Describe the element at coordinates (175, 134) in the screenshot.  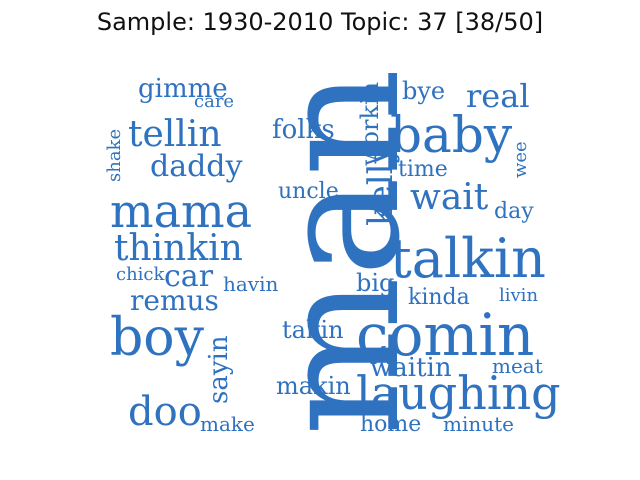
I see `word-tellin: tellin` at that location.